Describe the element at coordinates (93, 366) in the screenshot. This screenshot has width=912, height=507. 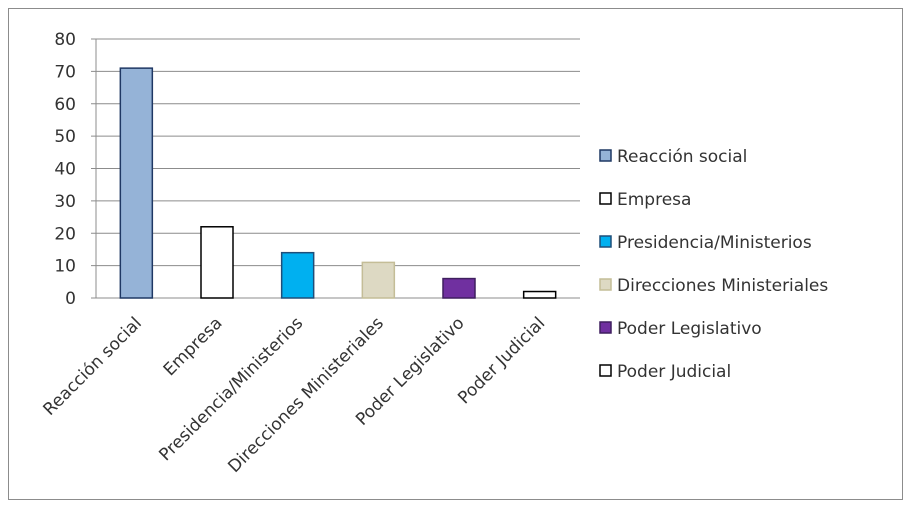
I see `x-tick-label: Reacción social` at that location.